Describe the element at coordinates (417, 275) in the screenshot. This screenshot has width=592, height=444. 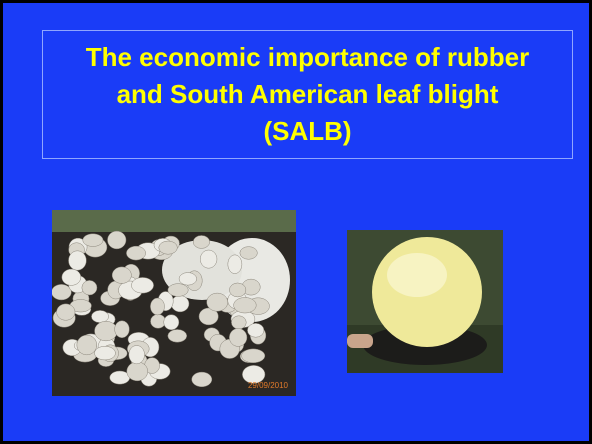
I see `highlight` at that location.